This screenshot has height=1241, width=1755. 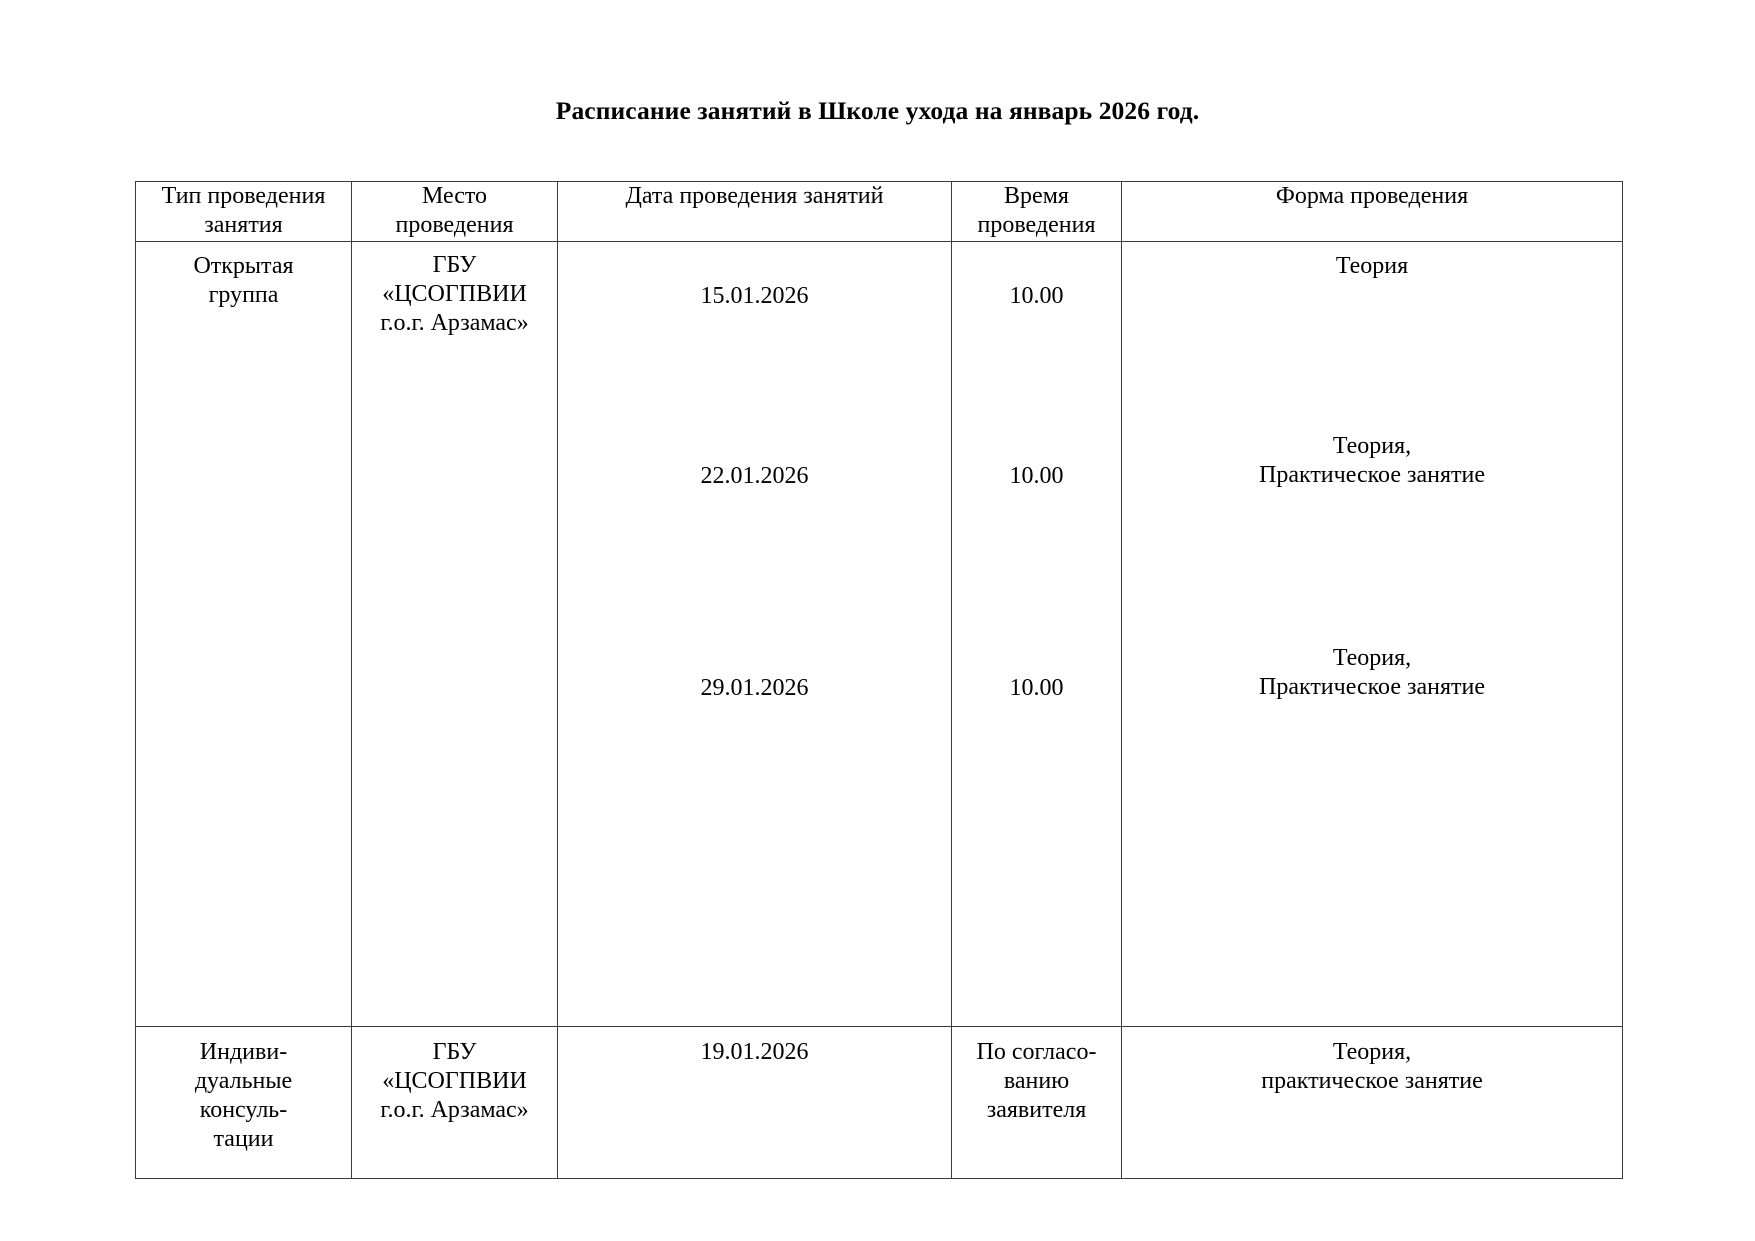 What do you see at coordinates (243, 1051) in the screenshot?
I see `type-line1: Индиви-` at bounding box center [243, 1051].